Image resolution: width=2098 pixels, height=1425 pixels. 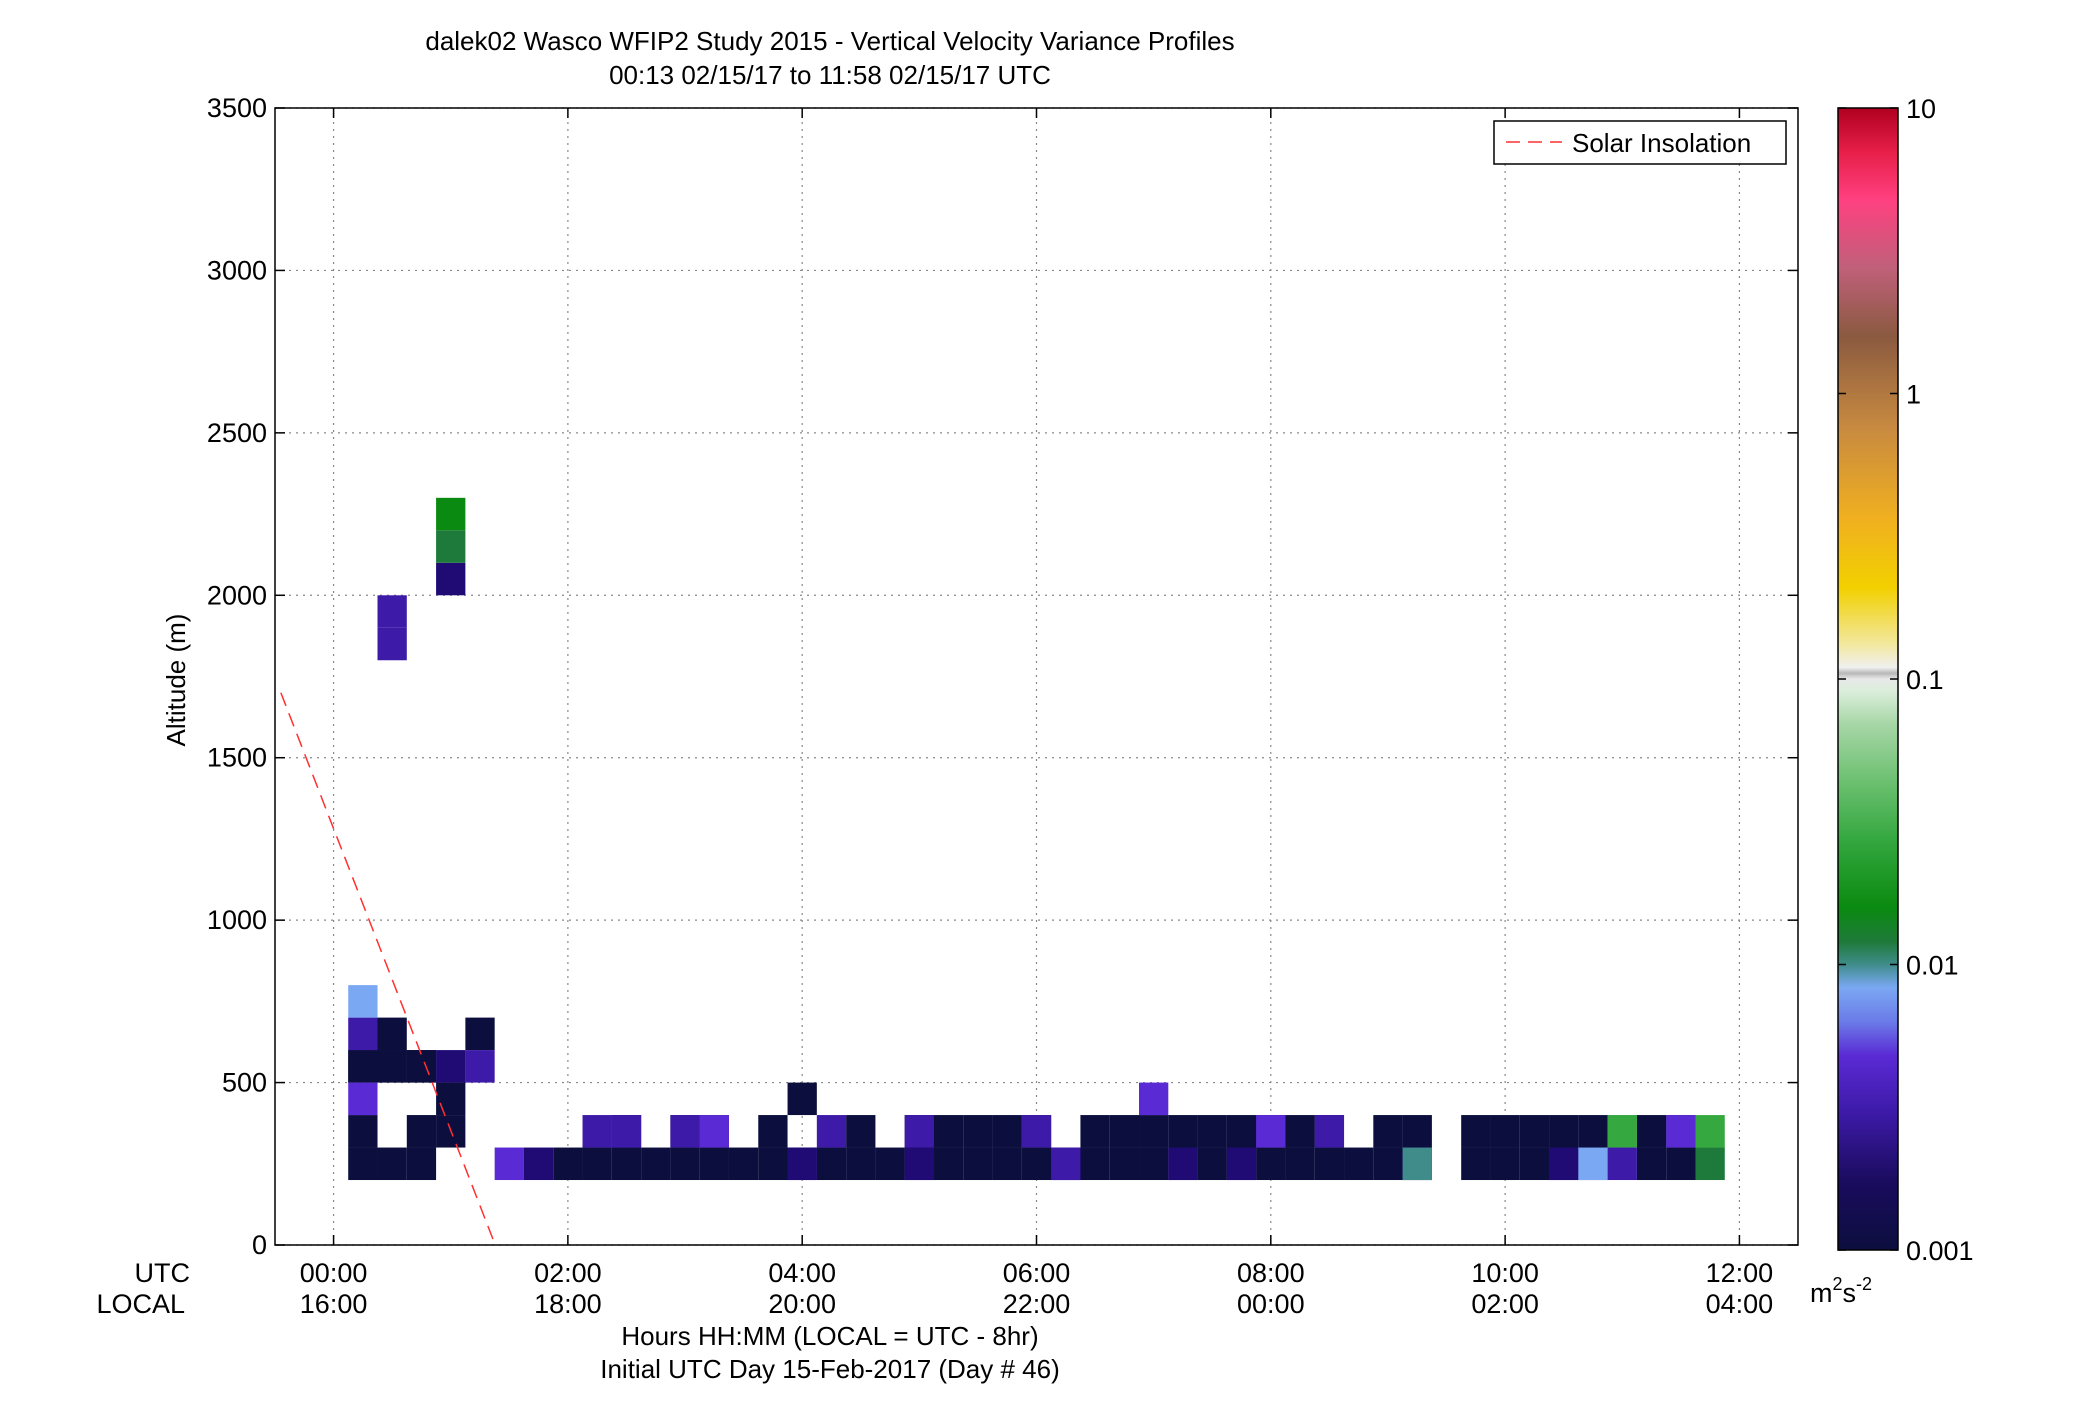 What do you see at coordinates (568, 1304) in the screenshot?
I see `x-tick-label-local: 18:00` at bounding box center [568, 1304].